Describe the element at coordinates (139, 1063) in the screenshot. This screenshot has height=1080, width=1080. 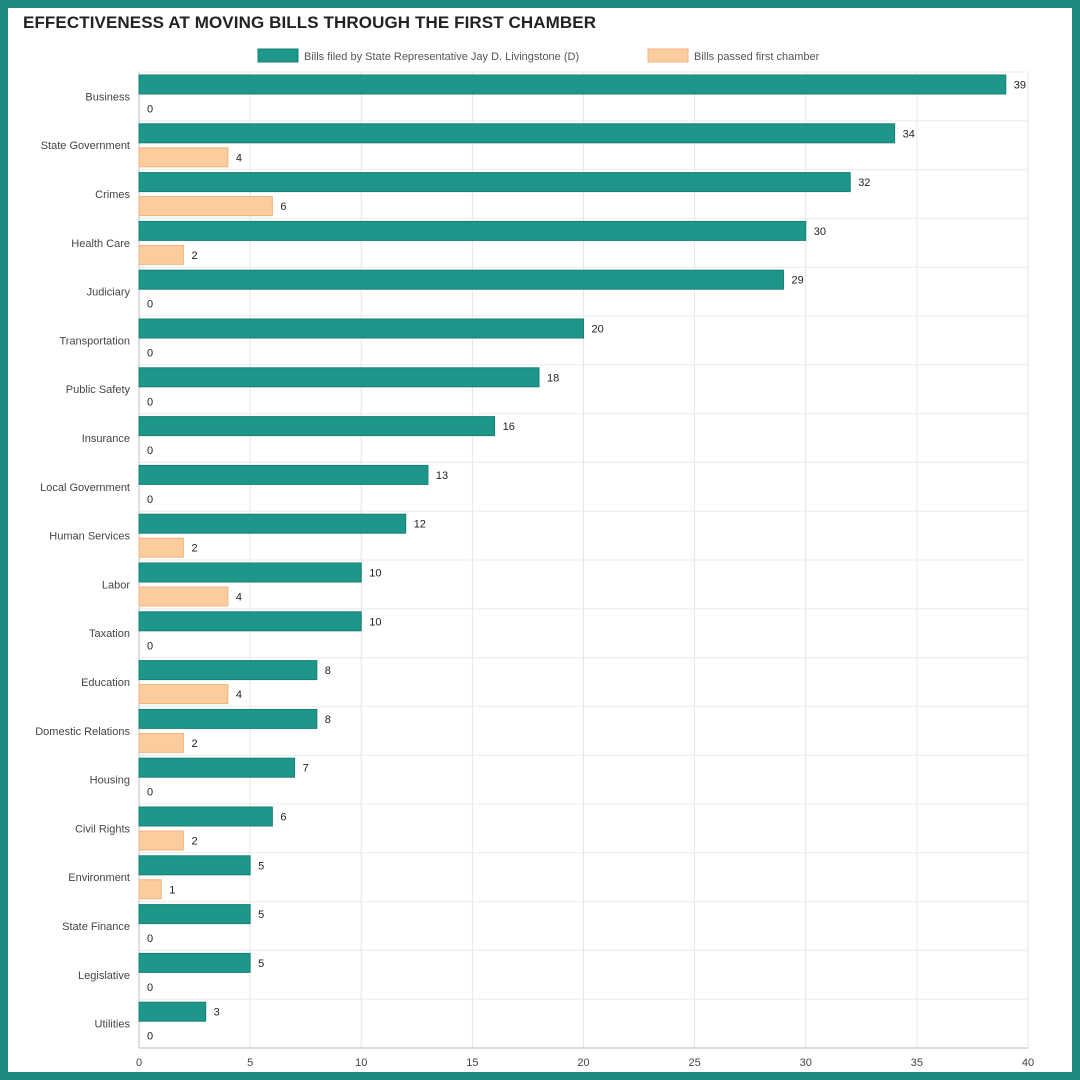
I see `x-tick-label: 0` at that location.